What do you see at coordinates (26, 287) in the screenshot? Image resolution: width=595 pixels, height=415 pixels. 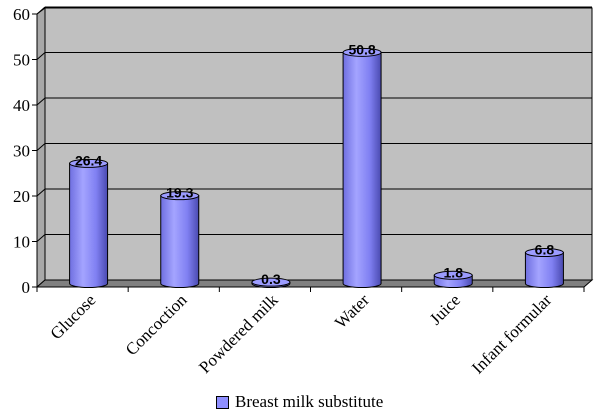 I see `y-tick-label: 0` at bounding box center [26, 287].